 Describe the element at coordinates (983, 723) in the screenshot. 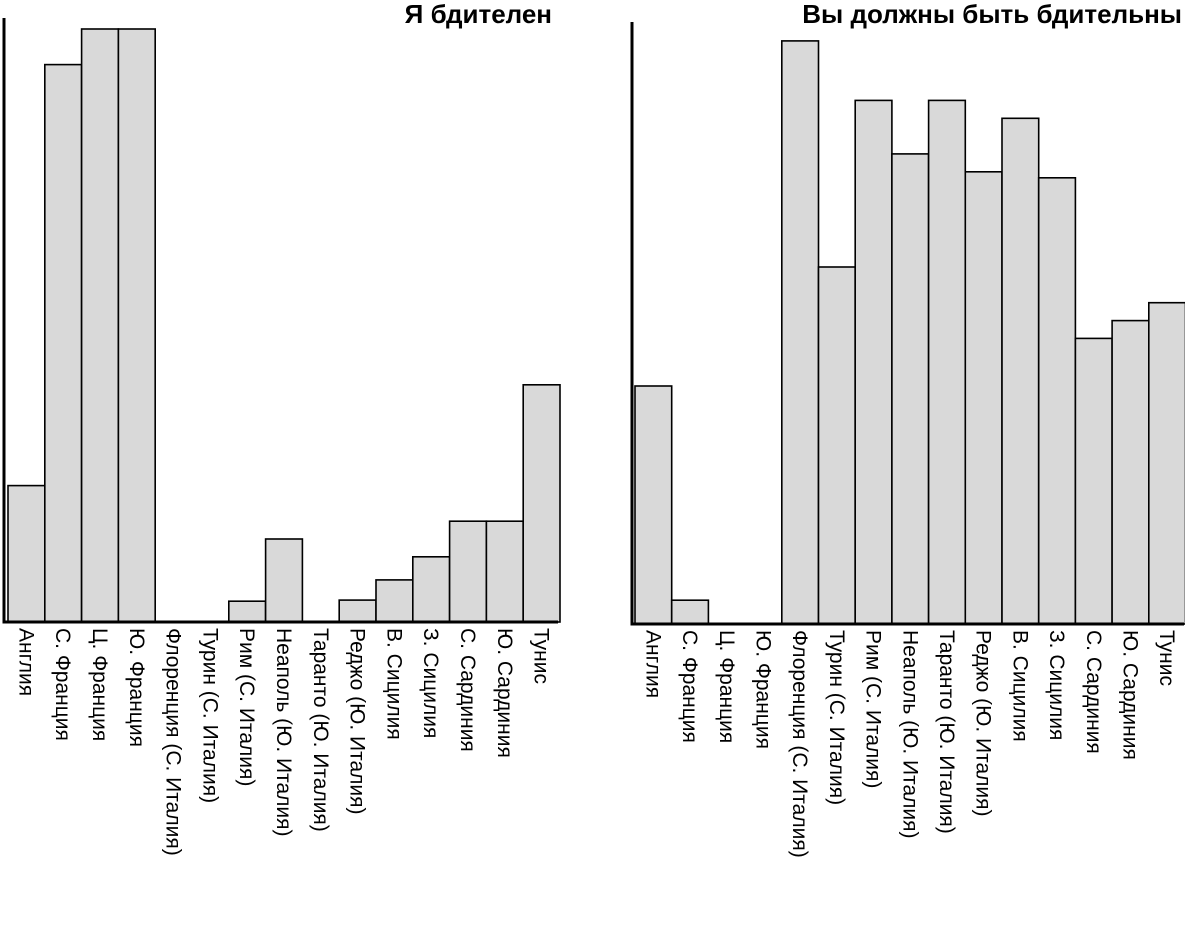

I see `tick-label-1-9: Реджо (Ю. Италия)` at that location.